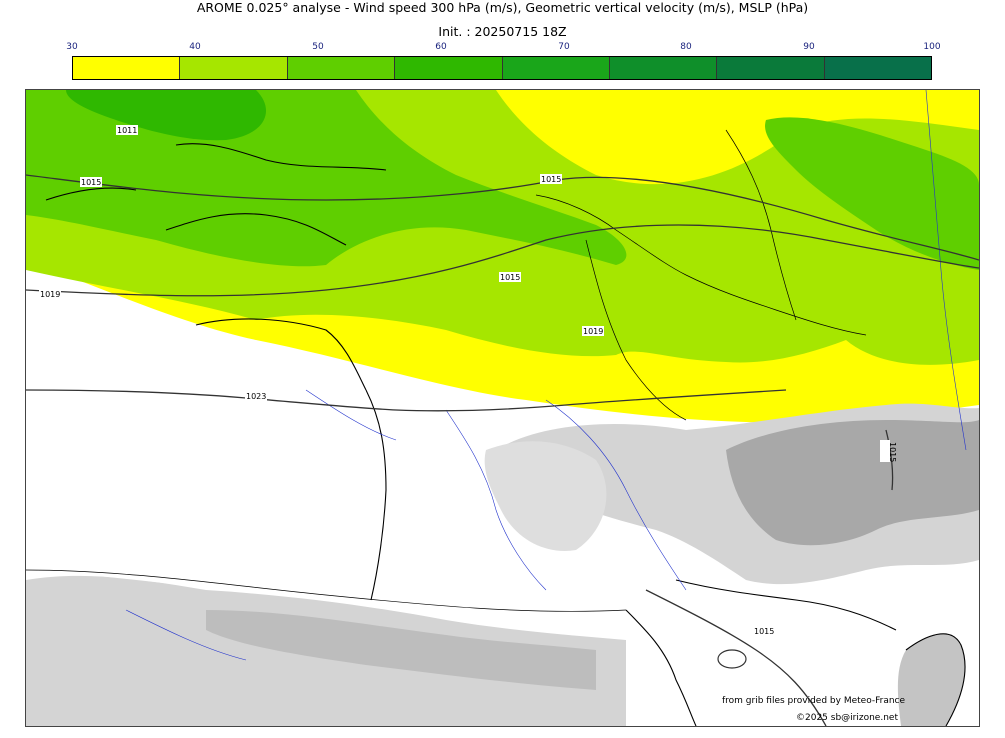 The width and height of the screenshot is (1005, 738). Describe the element at coordinates (932, 47) in the screenshot. I see `colorbar-tick: 100` at that location.